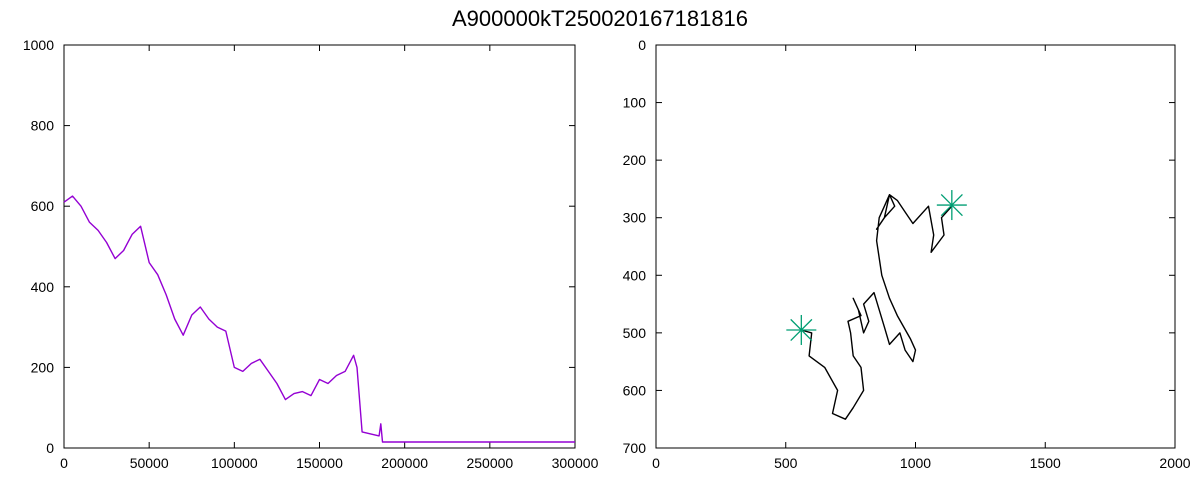 Image resolution: width=1200 pixels, height=478 pixels. Describe the element at coordinates (600, 18) in the screenshot. I see `figure-title: A900000kT250020167181816` at that location.